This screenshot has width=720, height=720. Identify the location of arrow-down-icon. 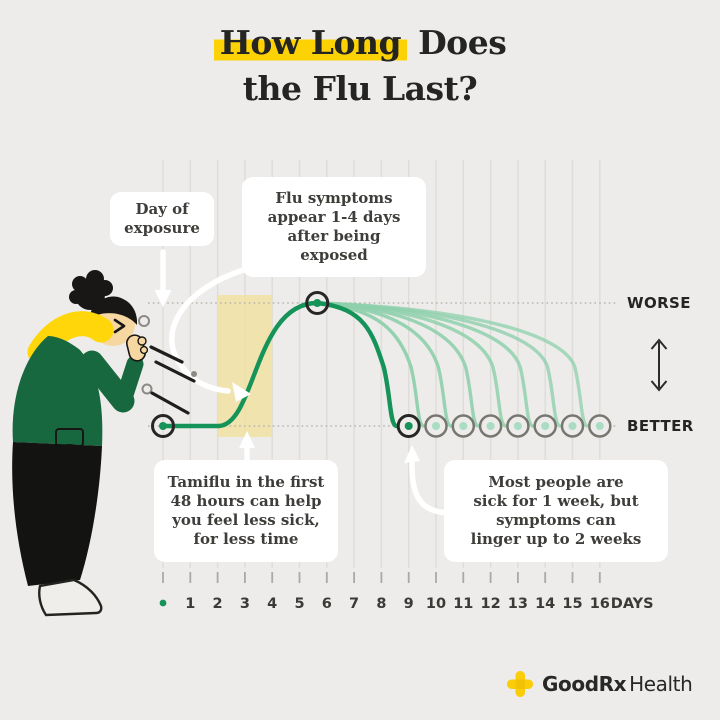
(659, 386).